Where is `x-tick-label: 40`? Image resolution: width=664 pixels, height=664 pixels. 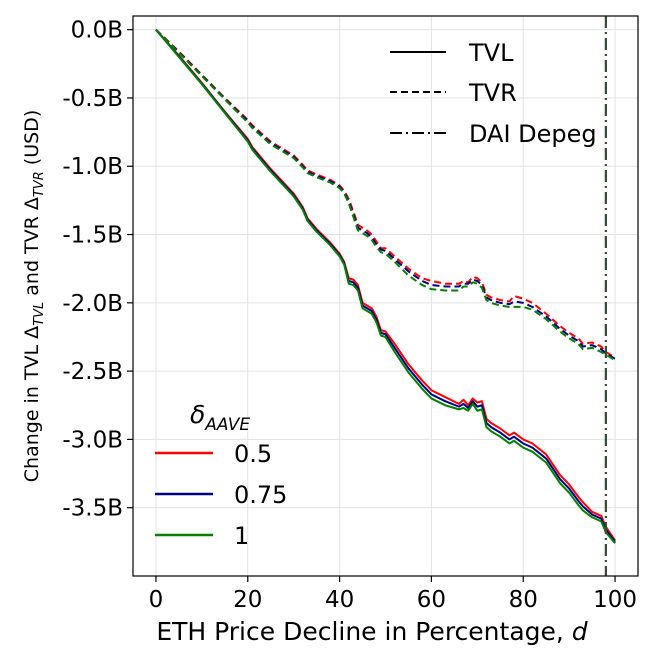
x-tick-label: 40 is located at coordinates (339, 600).